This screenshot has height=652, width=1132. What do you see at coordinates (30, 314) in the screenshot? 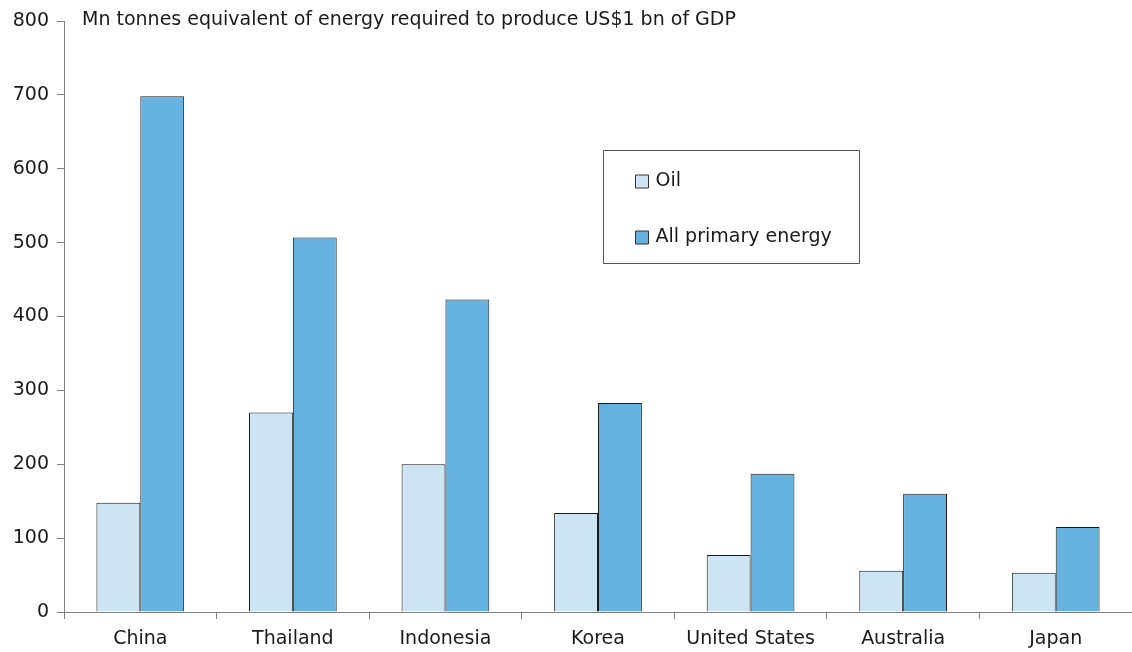
I see `y-tick-label: 400` at bounding box center [30, 314].